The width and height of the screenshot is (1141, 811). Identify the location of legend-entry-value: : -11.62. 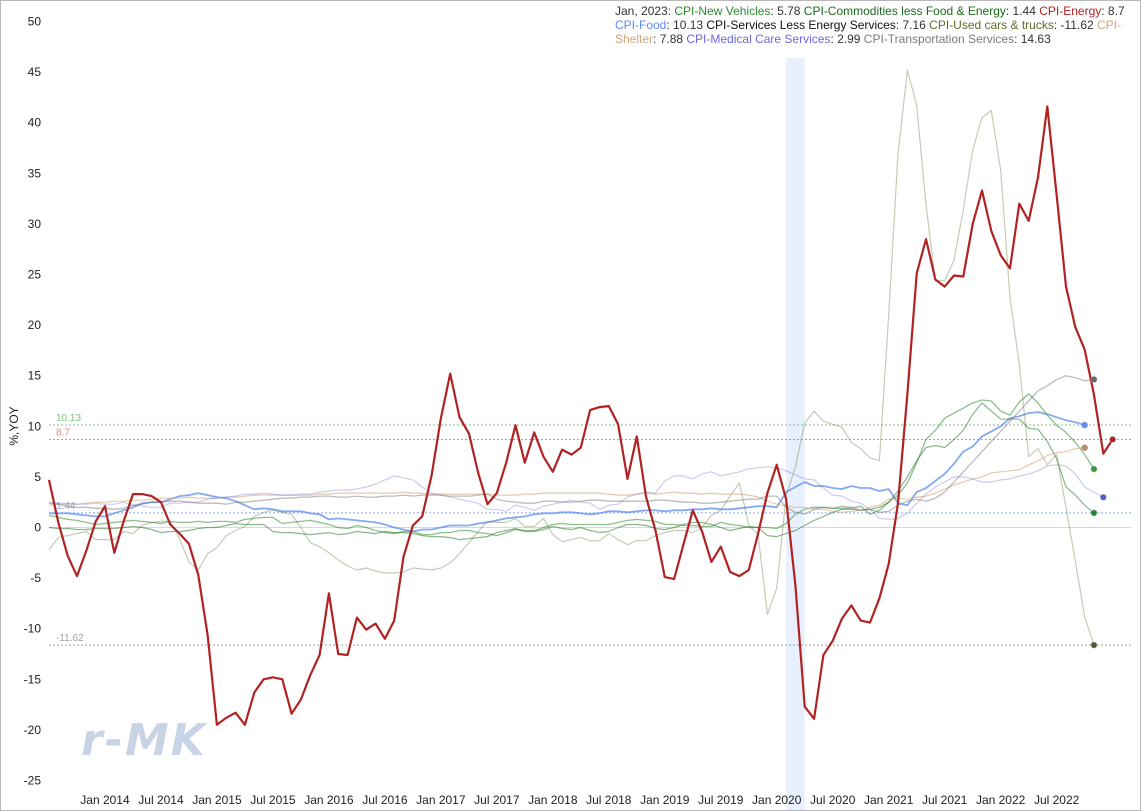
(1075, 25).